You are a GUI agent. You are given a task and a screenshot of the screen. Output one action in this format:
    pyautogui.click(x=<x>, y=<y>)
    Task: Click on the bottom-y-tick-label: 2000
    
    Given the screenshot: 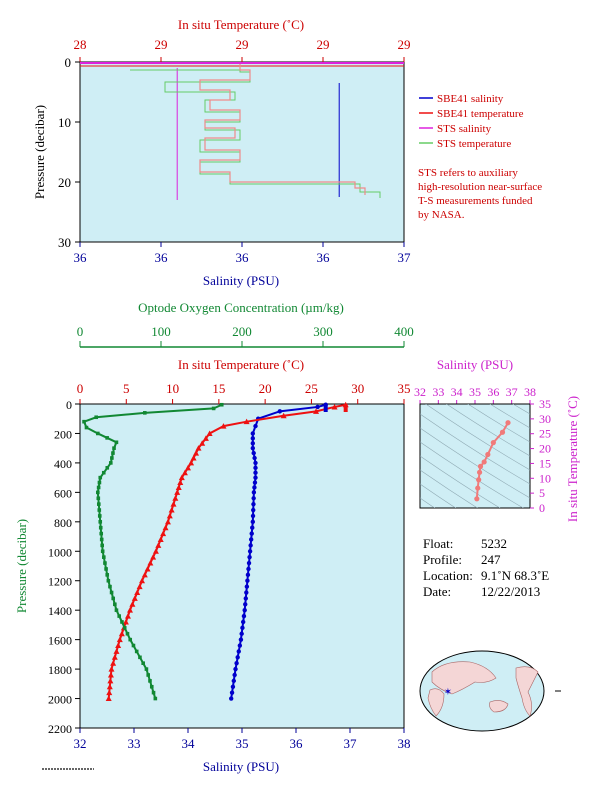 What is the action you would take?
    pyautogui.click(x=60, y=700)
    